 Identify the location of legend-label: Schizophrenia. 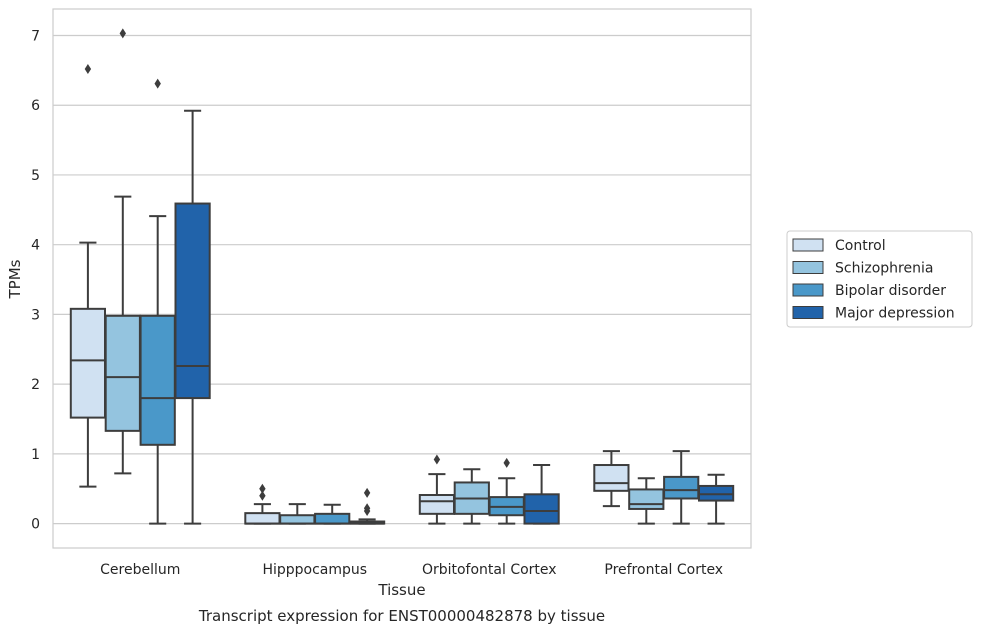
(884, 269).